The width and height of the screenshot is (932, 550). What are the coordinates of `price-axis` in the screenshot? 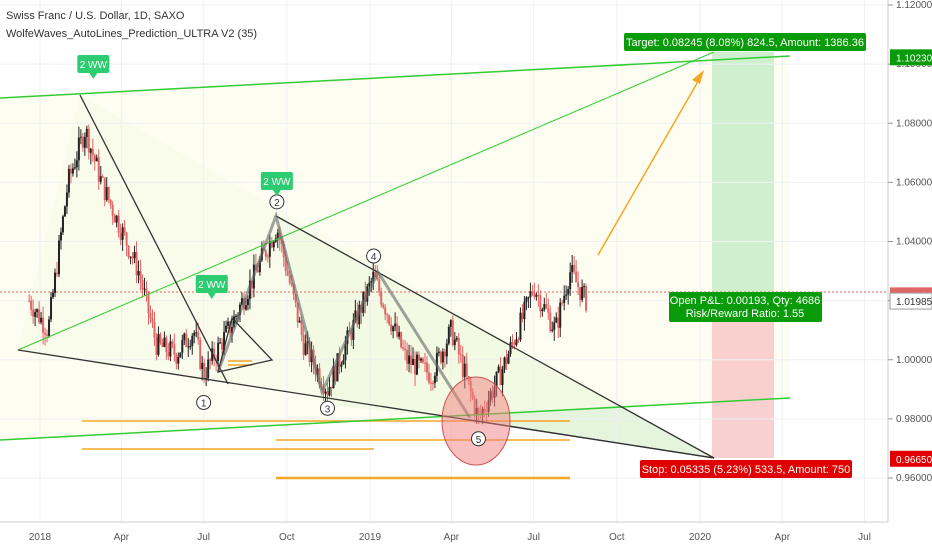 It's located at (910, 261).